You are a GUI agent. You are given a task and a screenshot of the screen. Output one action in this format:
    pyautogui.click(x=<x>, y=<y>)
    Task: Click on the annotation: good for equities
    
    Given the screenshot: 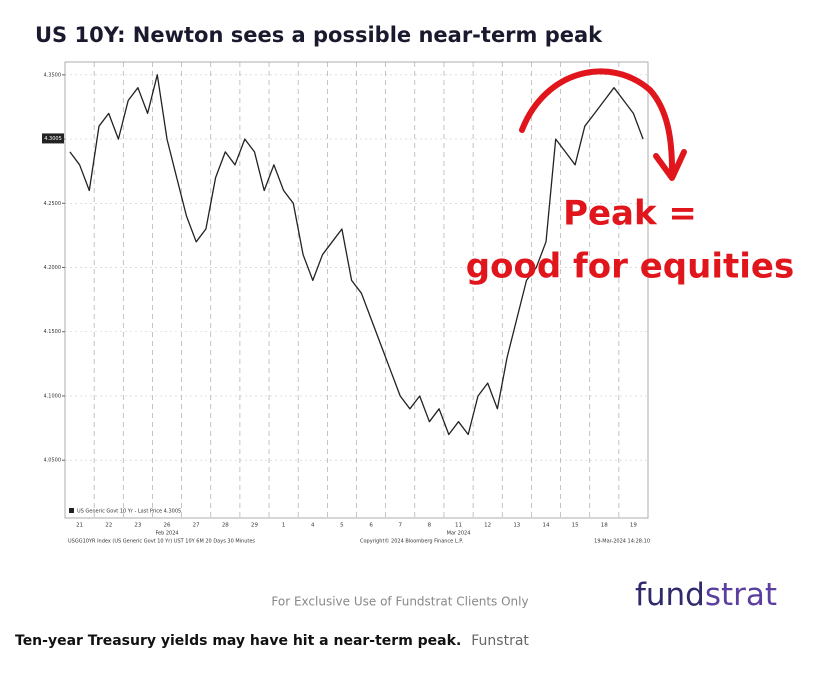 What is the action you would take?
    pyautogui.click(x=630, y=267)
    